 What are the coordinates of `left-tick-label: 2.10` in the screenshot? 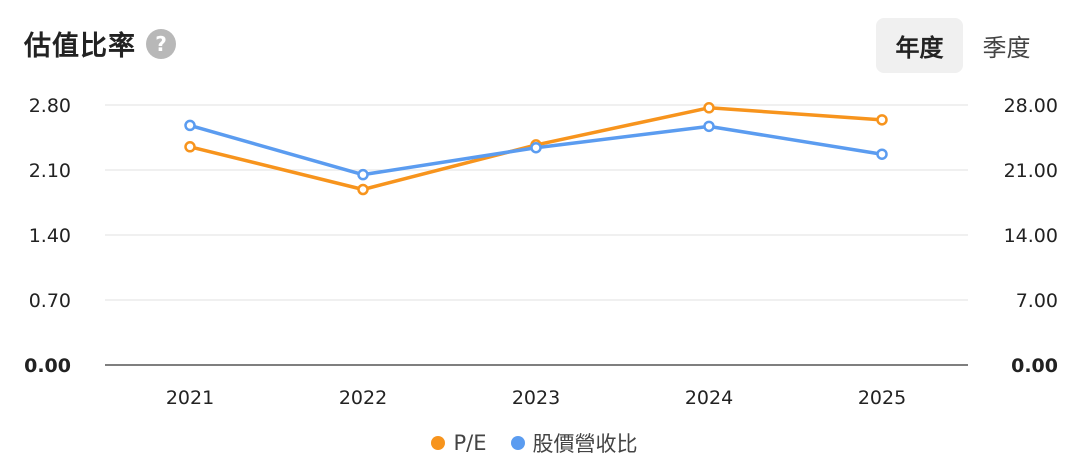 It's located at (50, 171).